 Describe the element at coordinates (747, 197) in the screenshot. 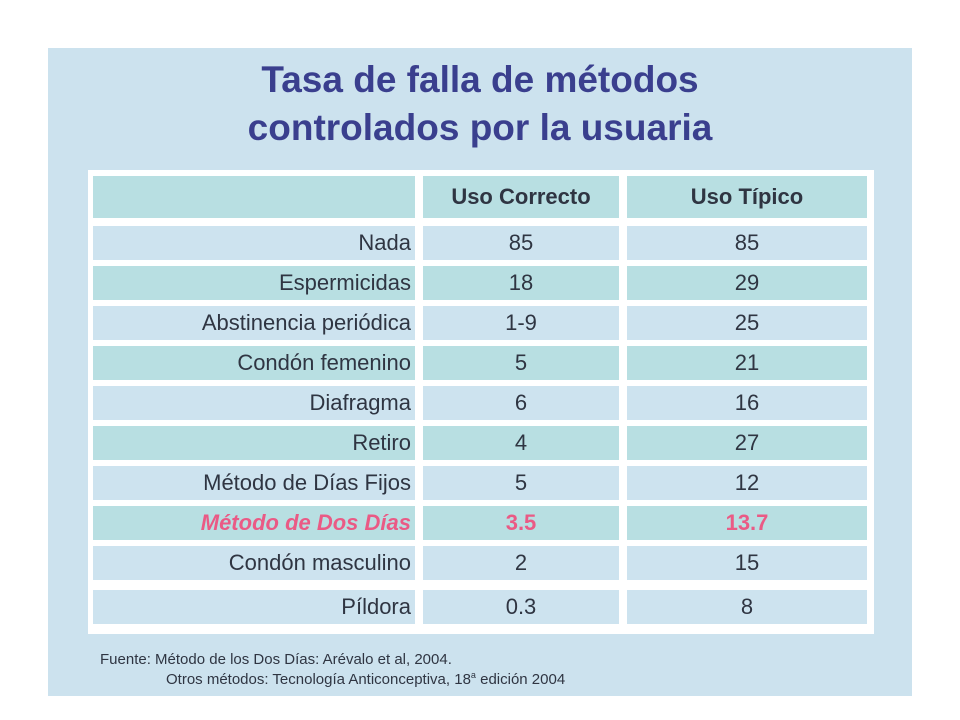

I see `header-uso-tipico: Uso Típico` at that location.